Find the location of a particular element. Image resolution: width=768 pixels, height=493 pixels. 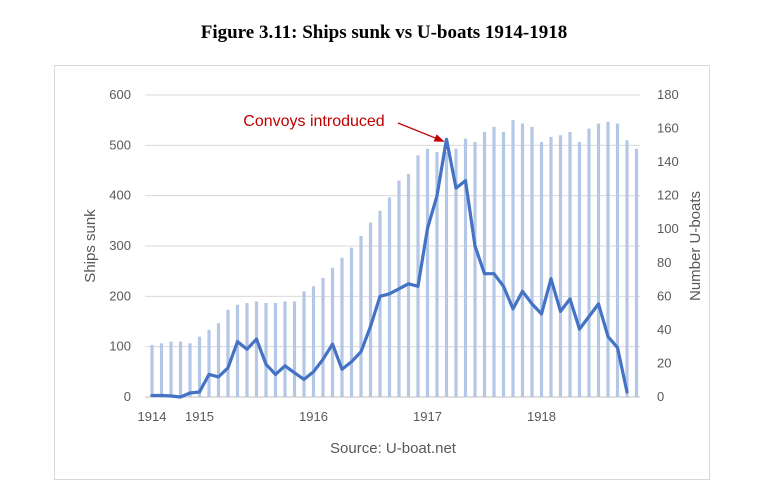

x-tick-label: 1915 is located at coordinates (199, 416).